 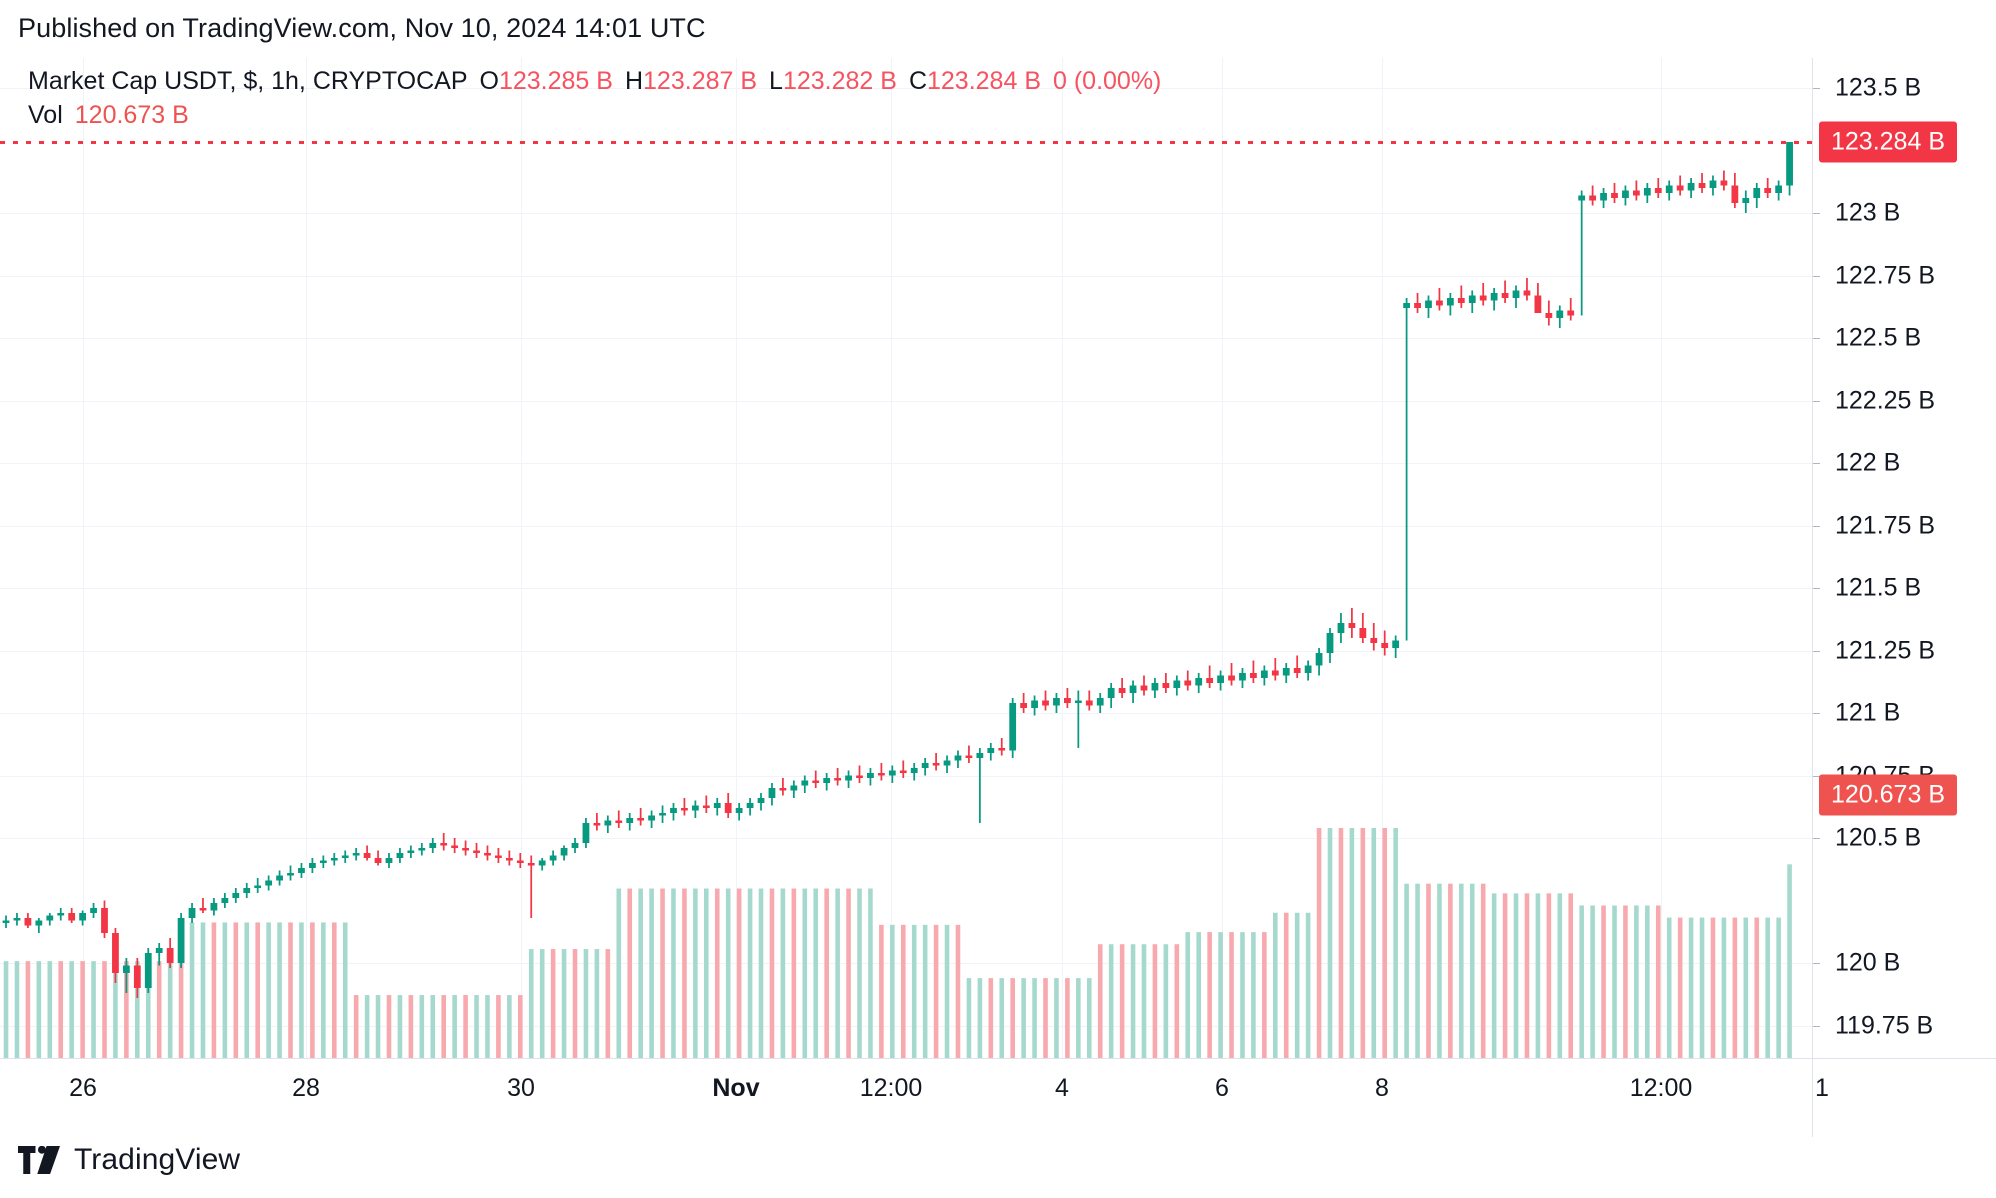 I want to click on time-axis: 26 28 30 Nov 12:00 4 6 8 12:00 1, so click(x=998, y=1097).